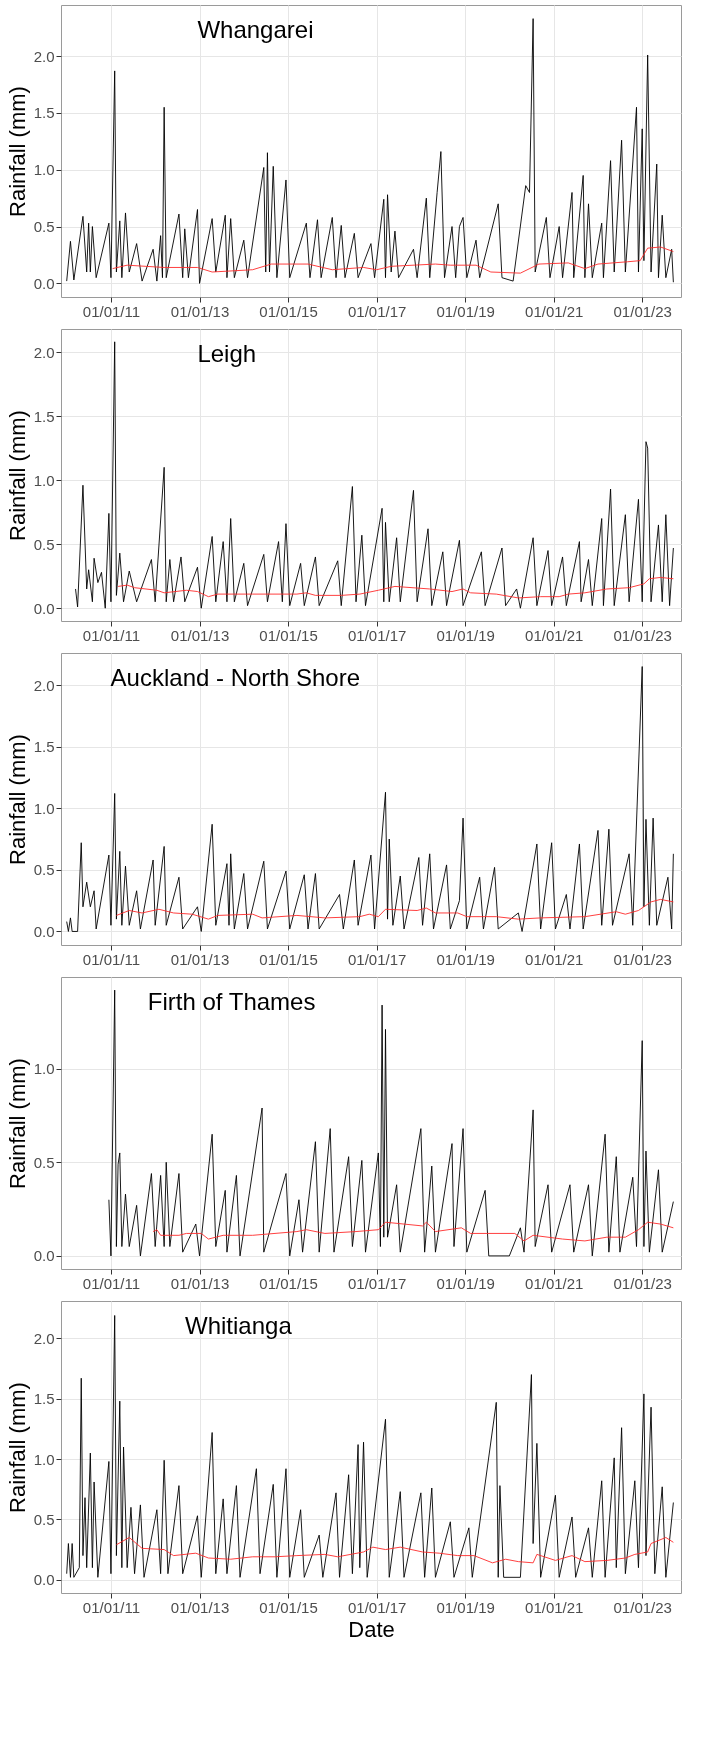 The height and width of the screenshot is (1758, 710). What do you see at coordinates (371, 1629) in the screenshot?
I see `x-axis-title: Date` at bounding box center [371, 1629].